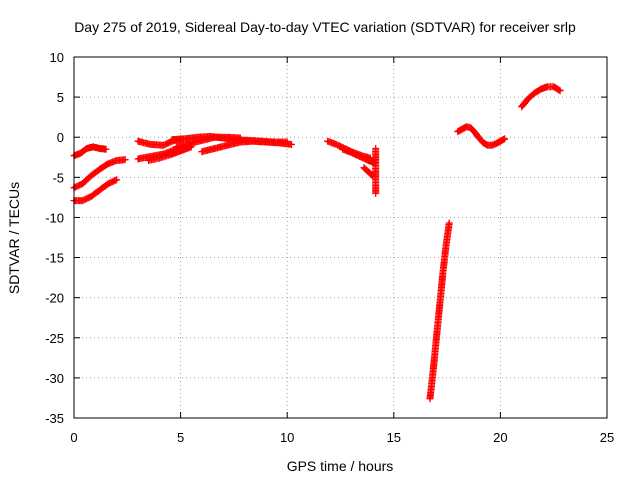  I want to click on y-axis-label: SDTVAR / TECUs, so click(14, 238).